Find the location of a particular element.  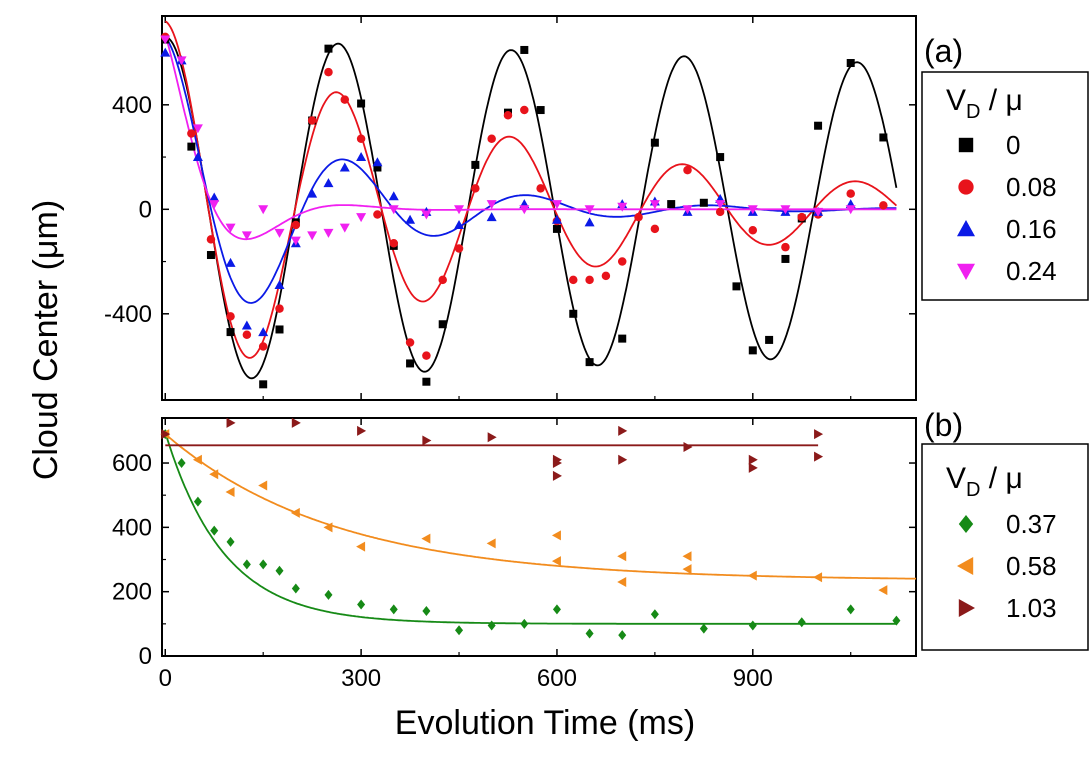

legend-a-title: VD / μ is located at coordinates (984, 103).